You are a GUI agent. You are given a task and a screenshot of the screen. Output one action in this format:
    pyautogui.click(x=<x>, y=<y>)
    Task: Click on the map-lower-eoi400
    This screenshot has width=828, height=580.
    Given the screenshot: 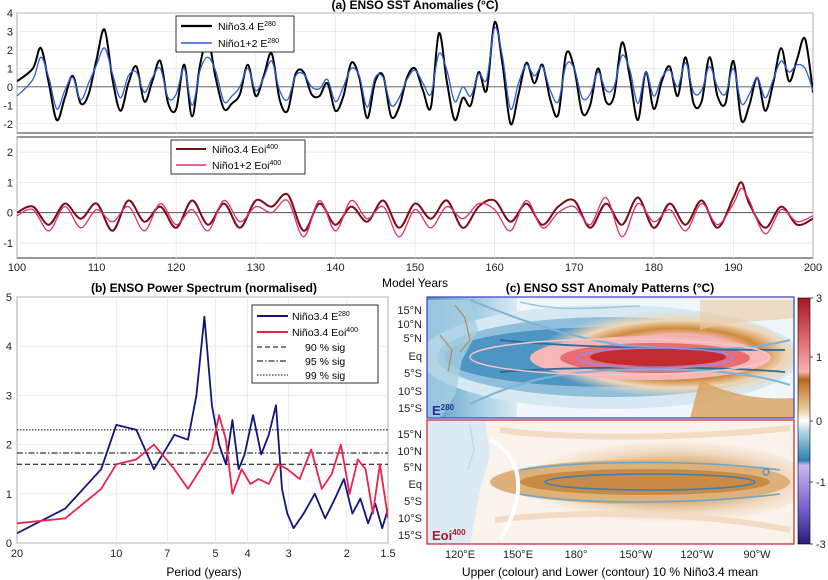 What is the action you would take?
    pyautogui.click(x=610, y=482)
    